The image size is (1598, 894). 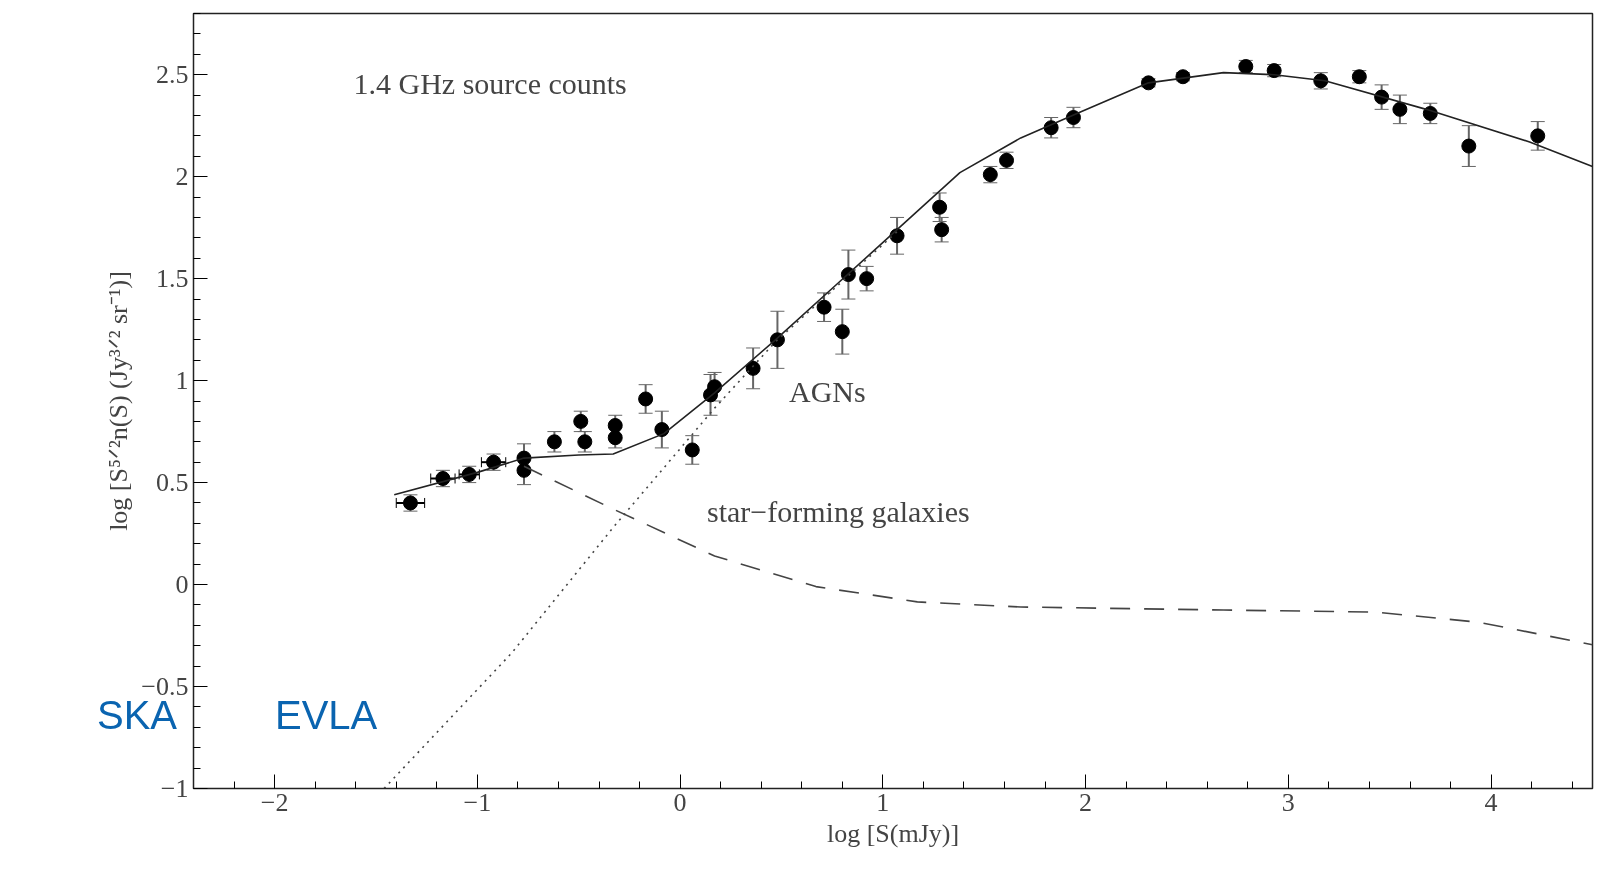 I want to click on y-tick-label: 0, so click(x=182, y=585).